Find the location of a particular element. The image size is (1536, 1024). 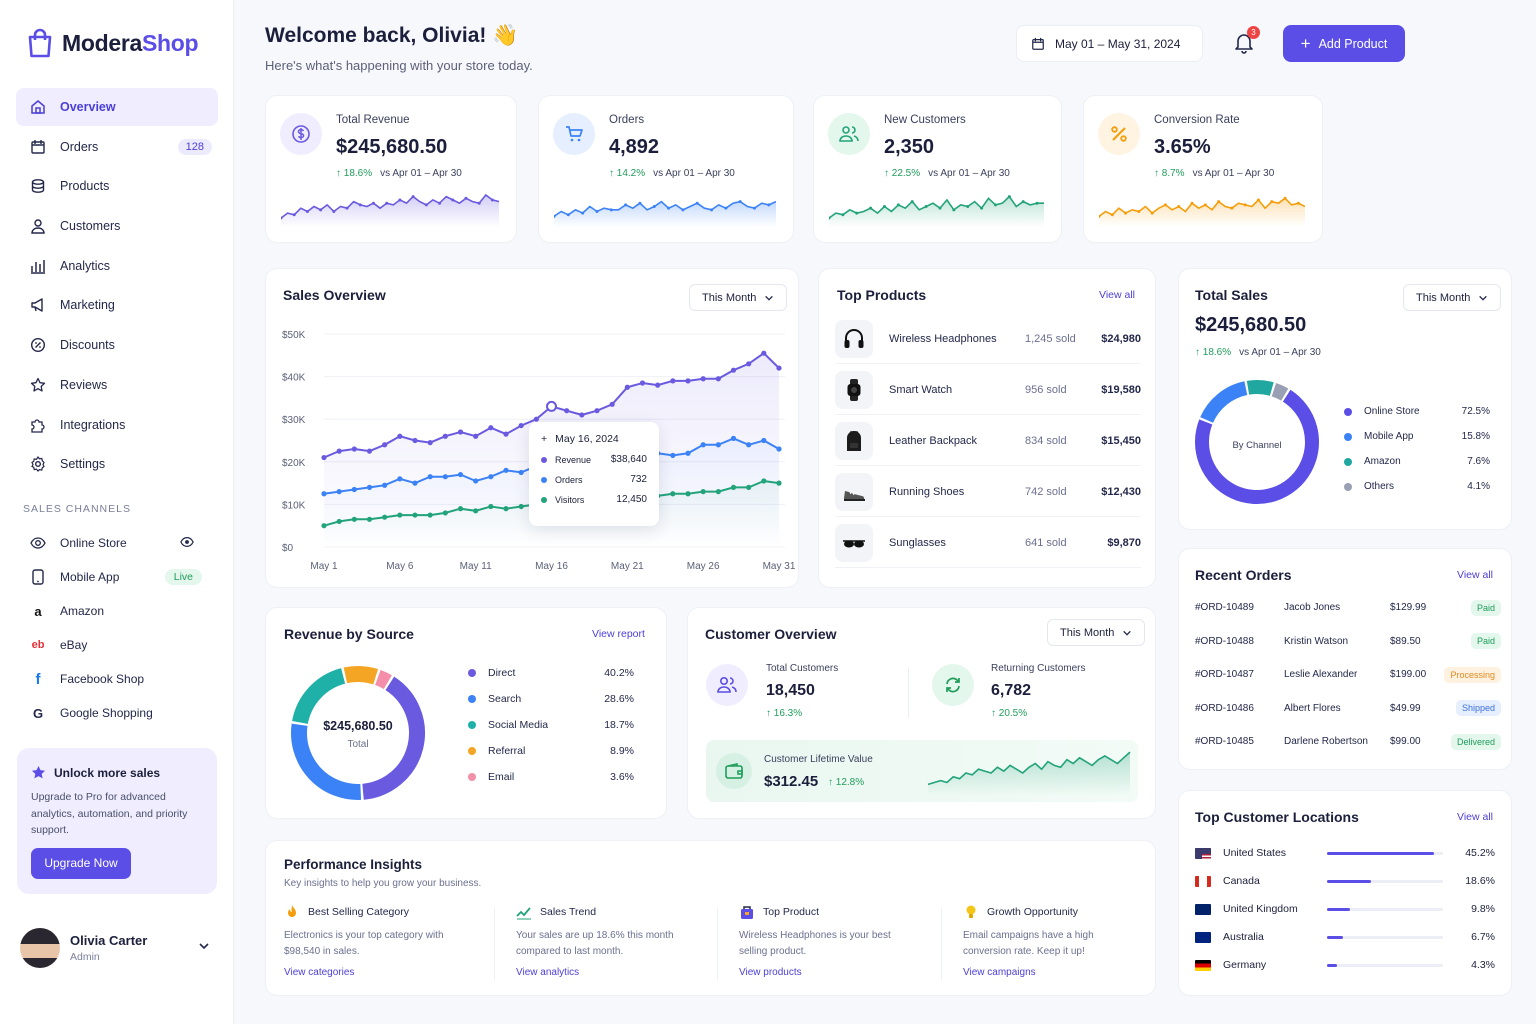

logo: ModeraShop is located at coordinates (112, 43).